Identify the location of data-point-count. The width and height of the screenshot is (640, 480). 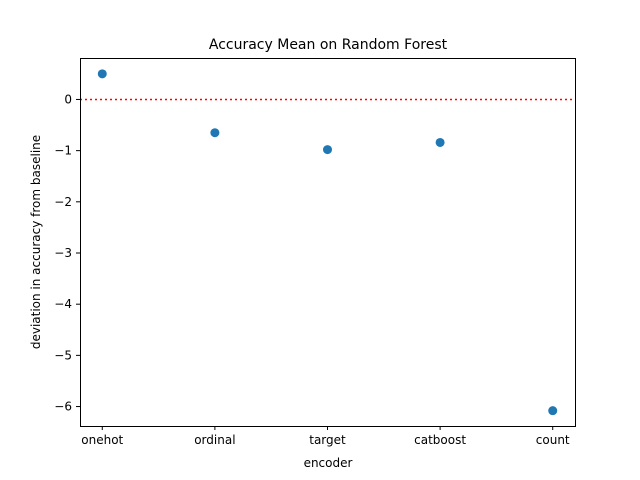
(553, 411).